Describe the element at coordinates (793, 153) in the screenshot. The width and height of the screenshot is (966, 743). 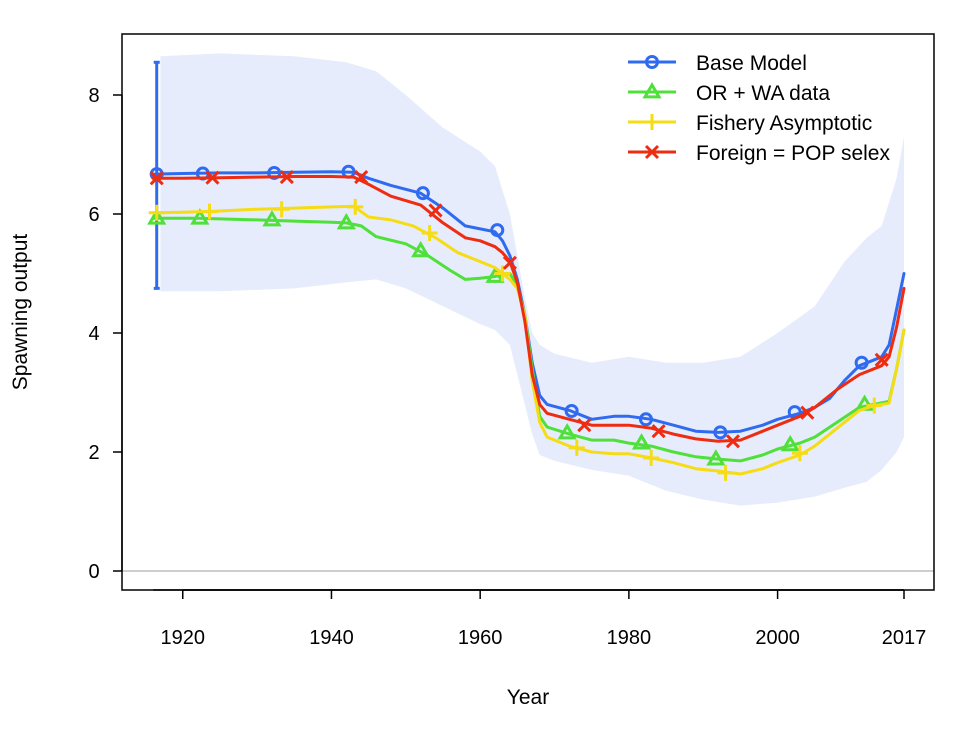
I see `legend-label: Foreign = POP selex` at that location.